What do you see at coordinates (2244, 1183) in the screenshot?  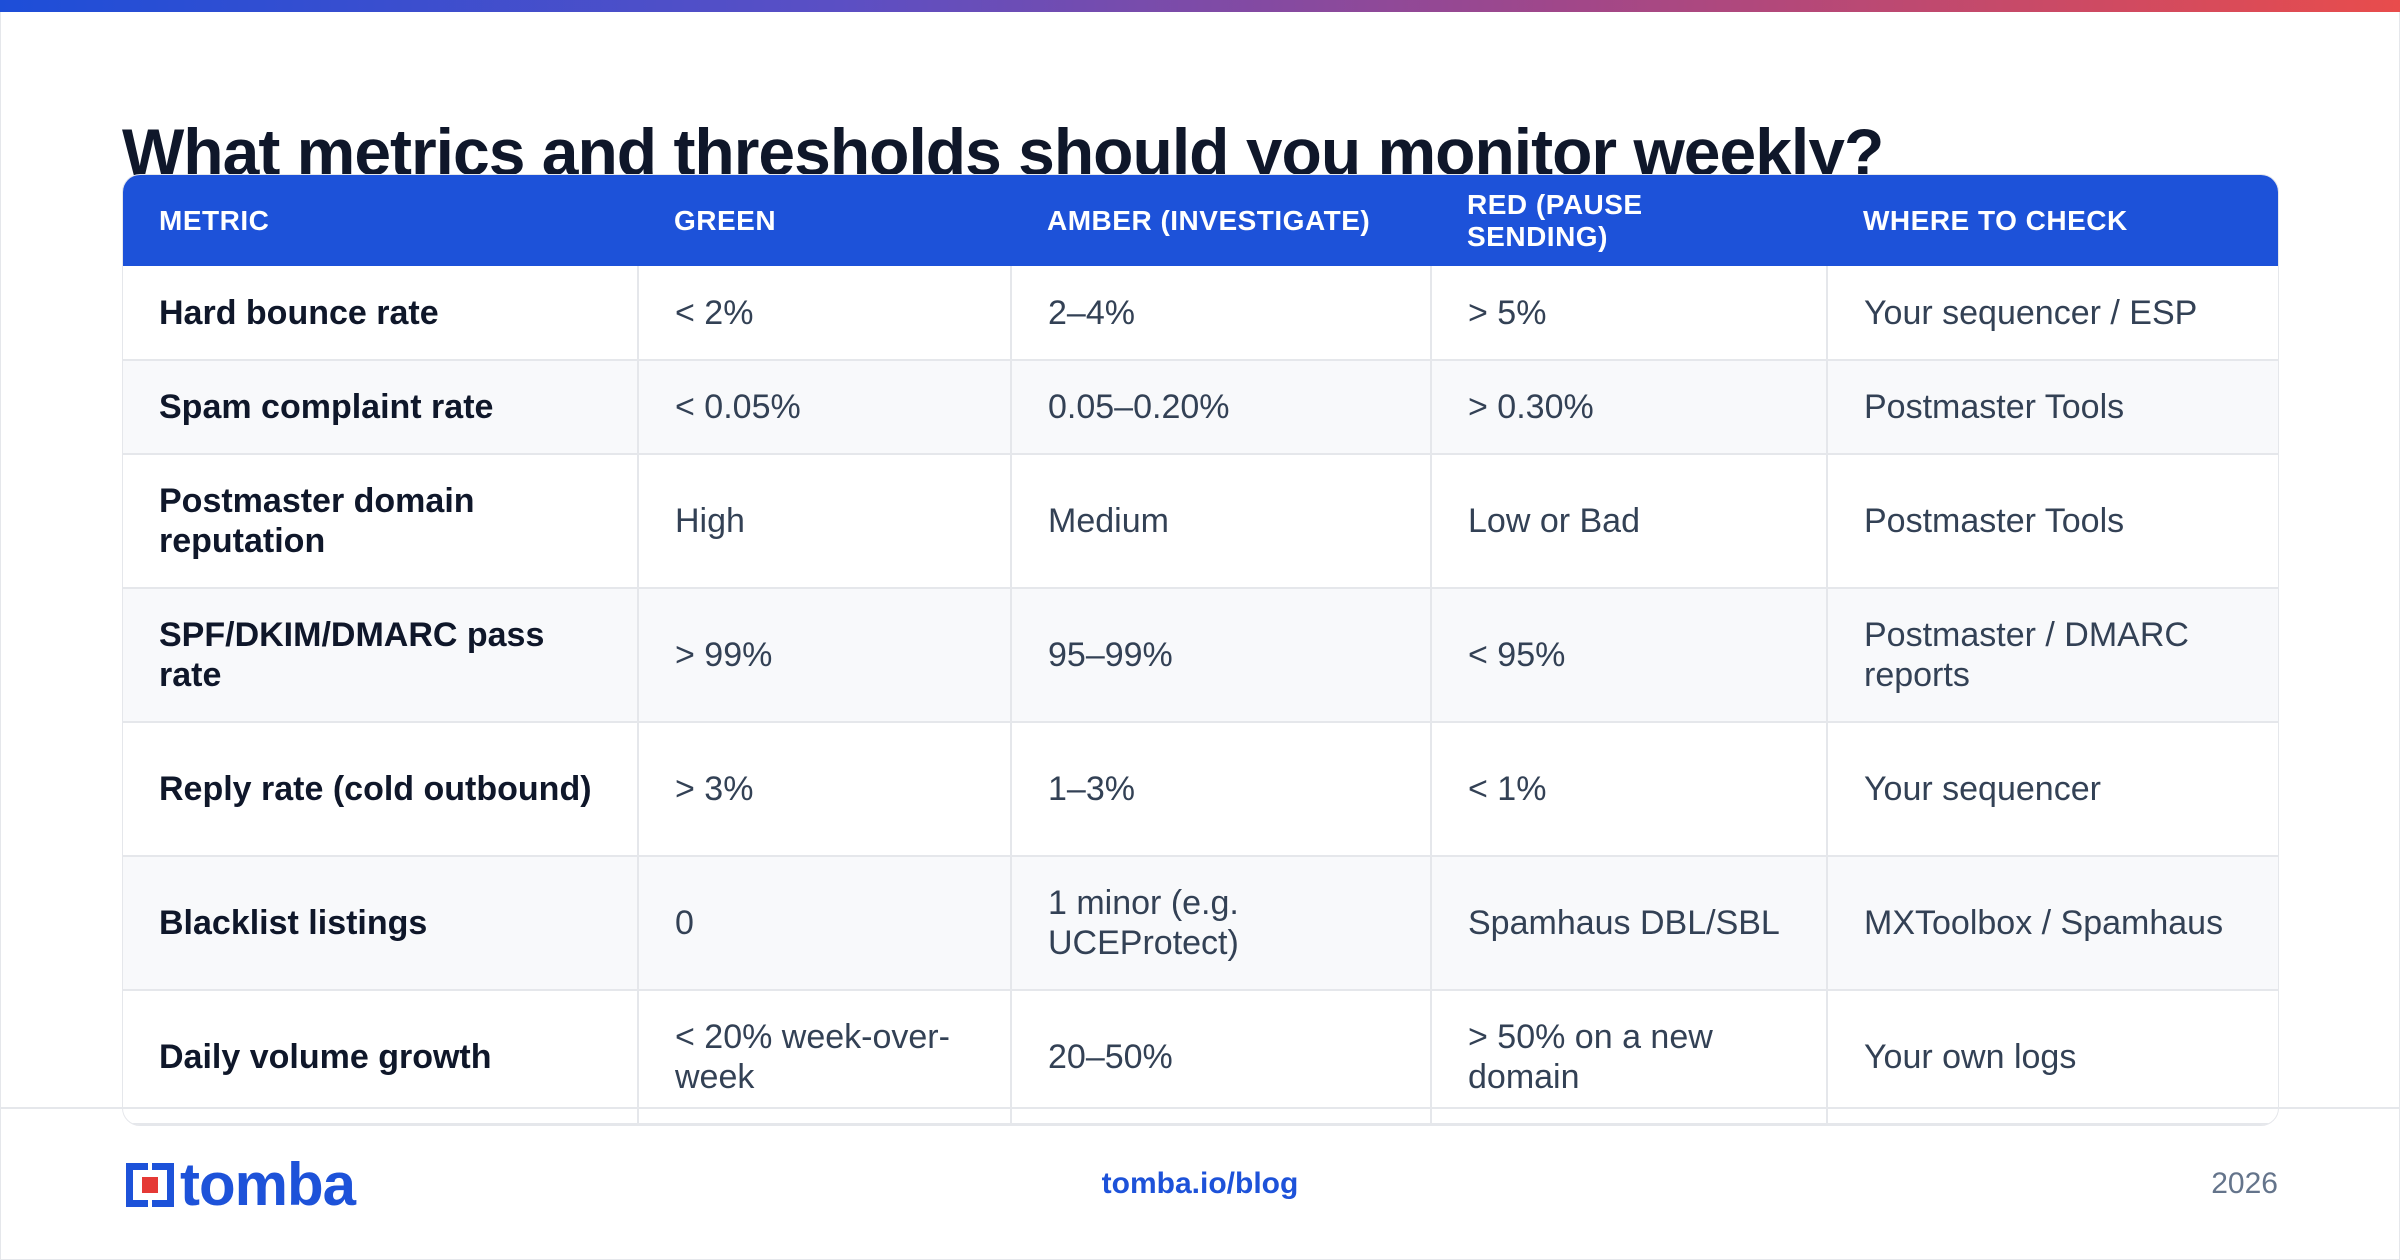 I see `footer-year: 2026` at bounding box center [2244, 1183].